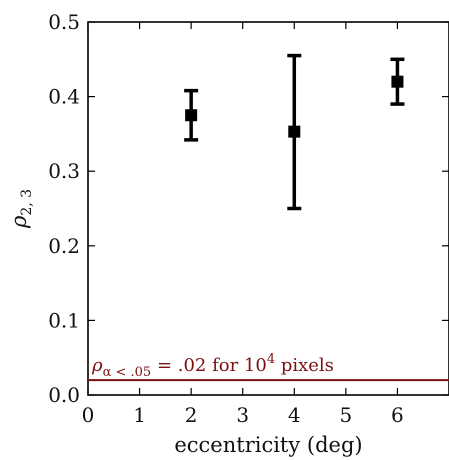 The height and width of the screenshot is (460, 449). Describe the element at coordinates (27, 202) in the screenshot. I see `y-axis-label-subscript: 2, 3` at that location.